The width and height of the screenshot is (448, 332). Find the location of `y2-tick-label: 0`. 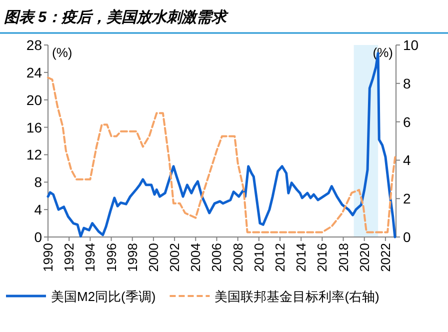

y2-tick-label: 0 is located at coordinates (407, 237).